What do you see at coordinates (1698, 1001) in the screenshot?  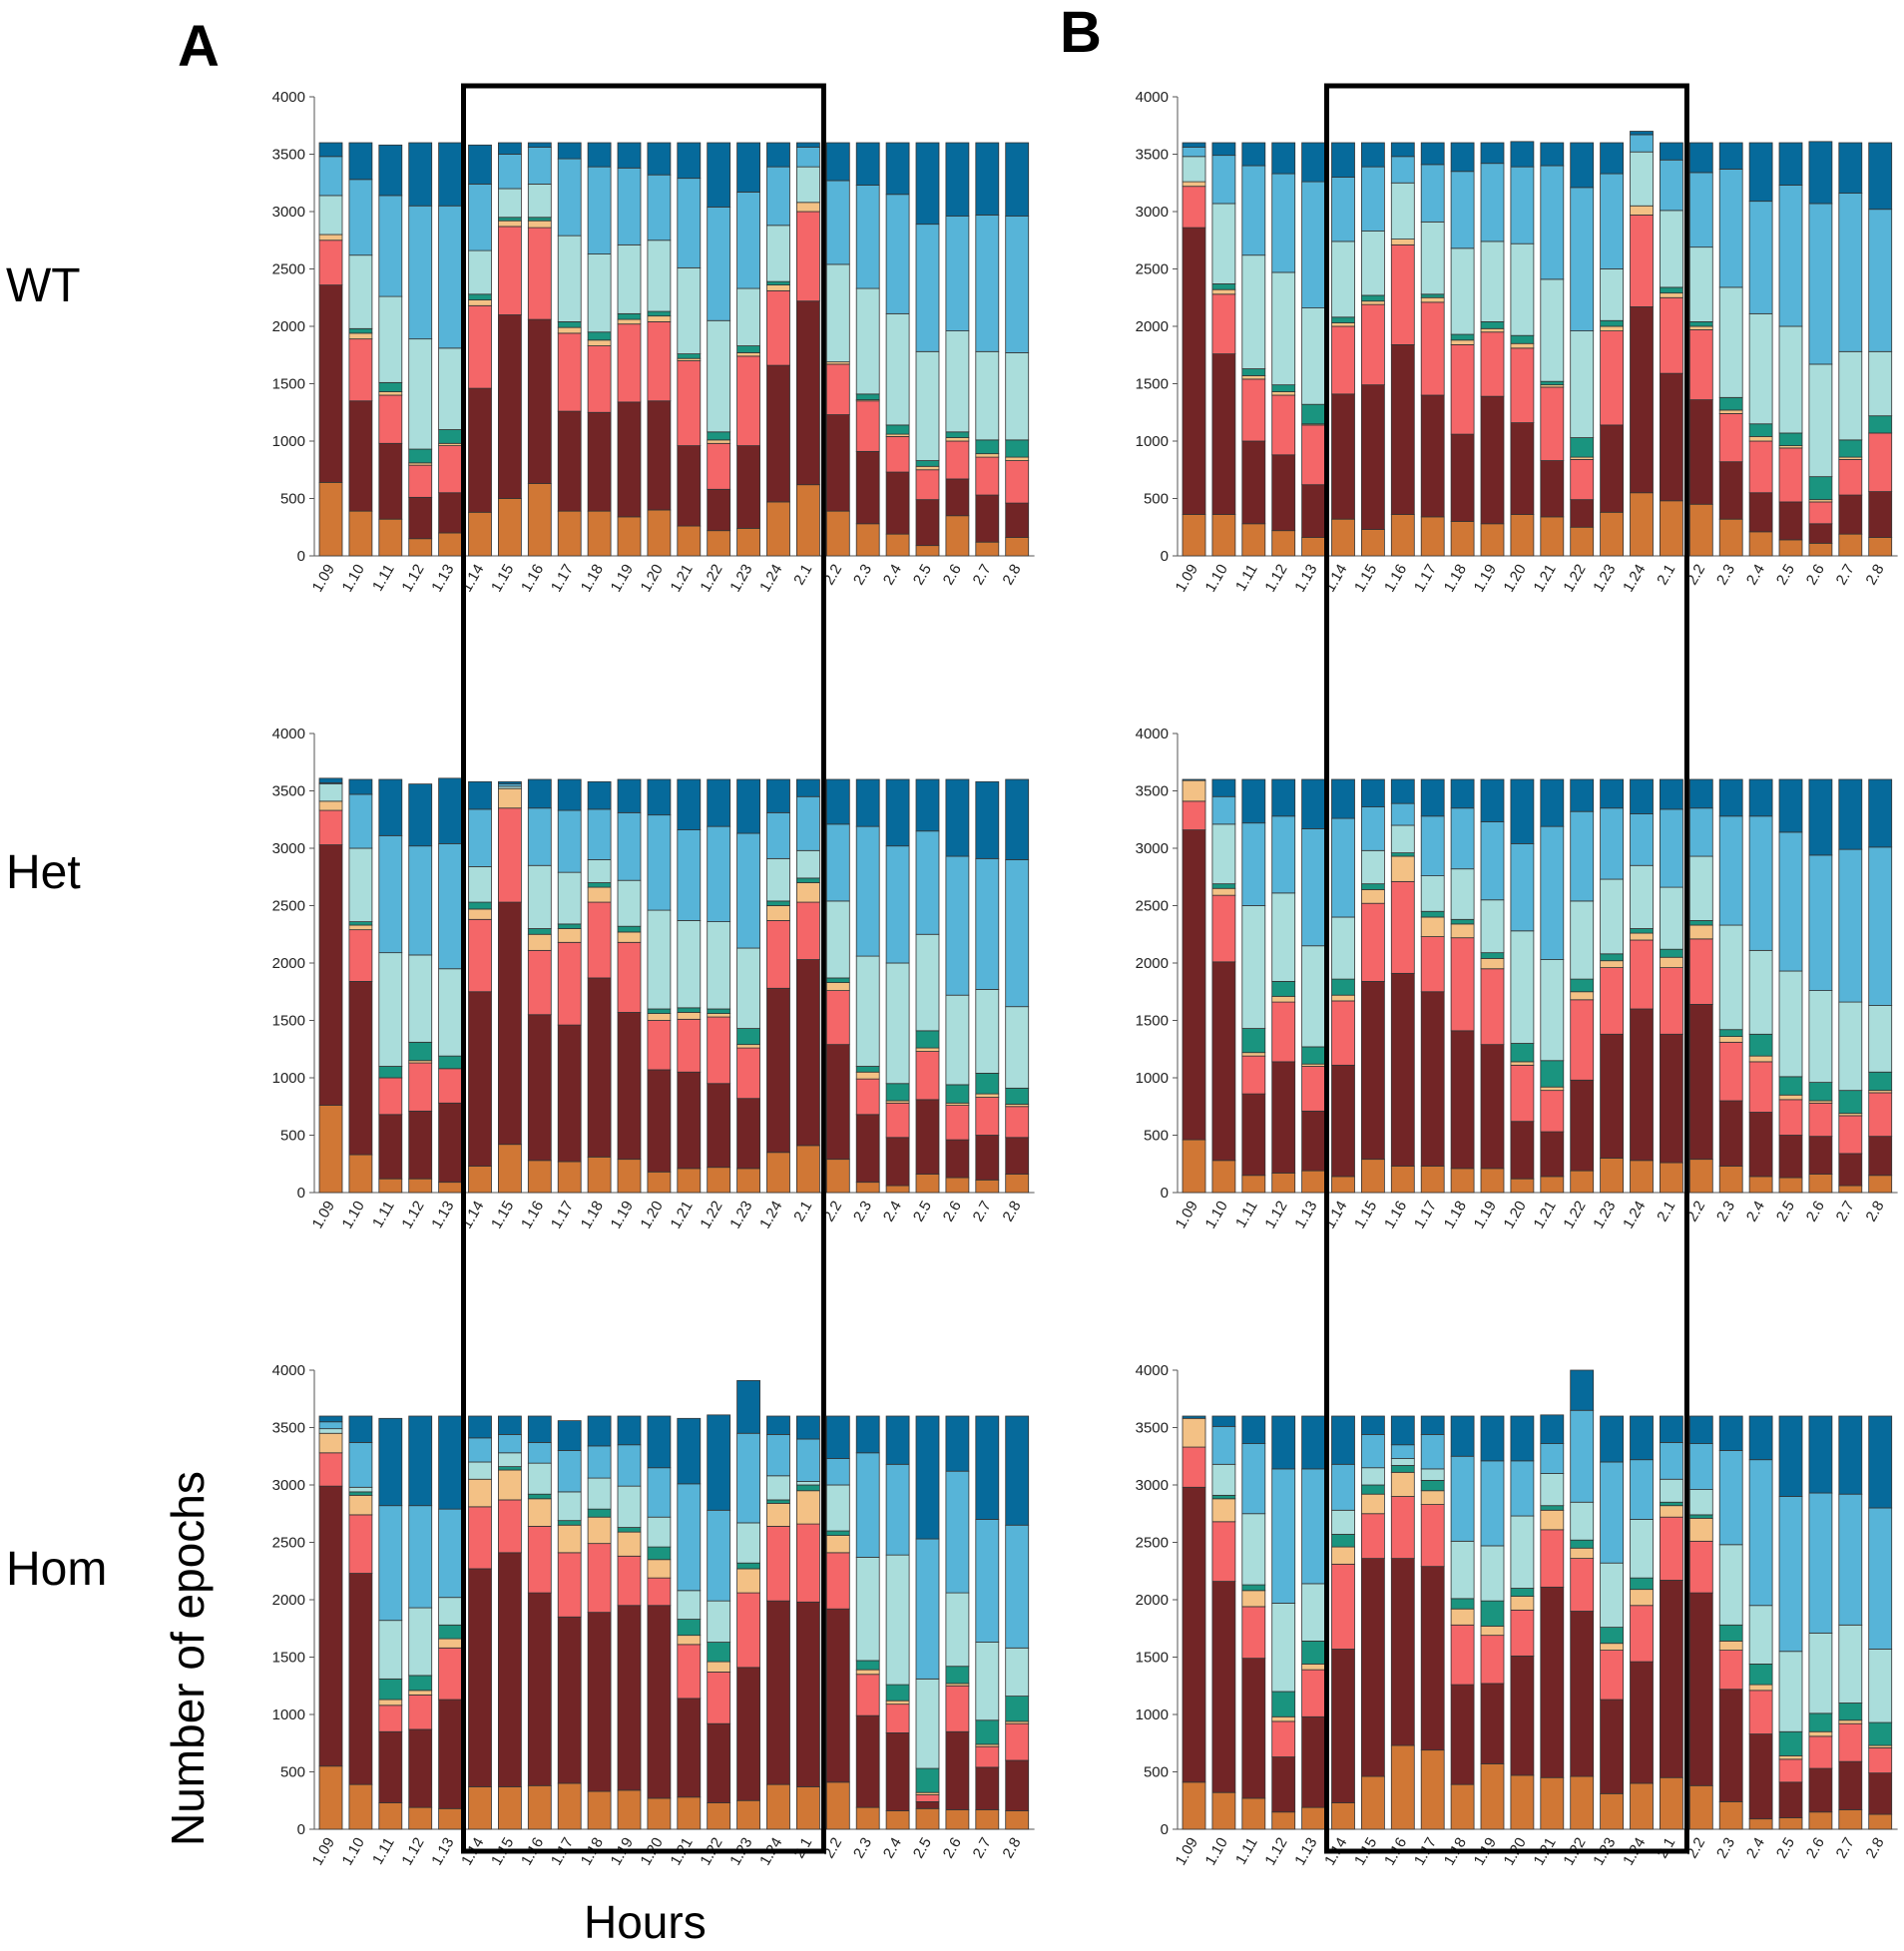 I see `bar-2.2: 2.2` at bounding box center [1698, 1001].